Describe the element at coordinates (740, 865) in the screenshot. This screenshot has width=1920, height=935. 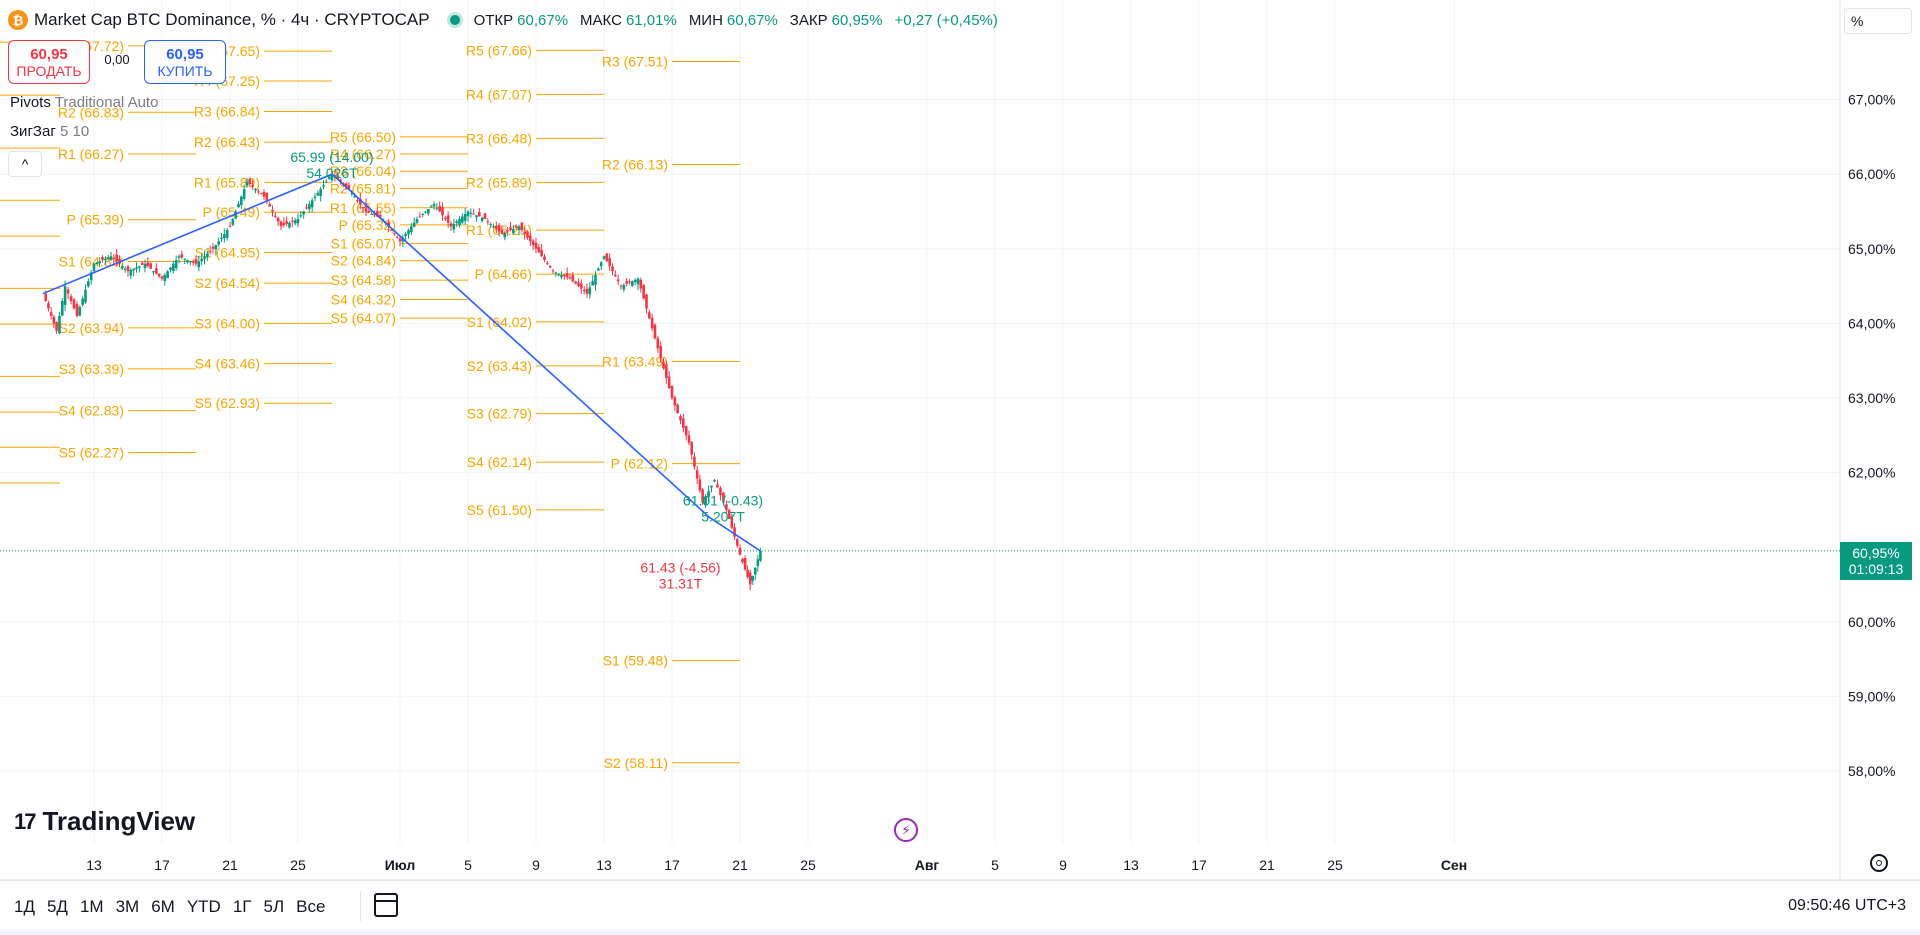
I see `x-tick-label: 21` at that location.